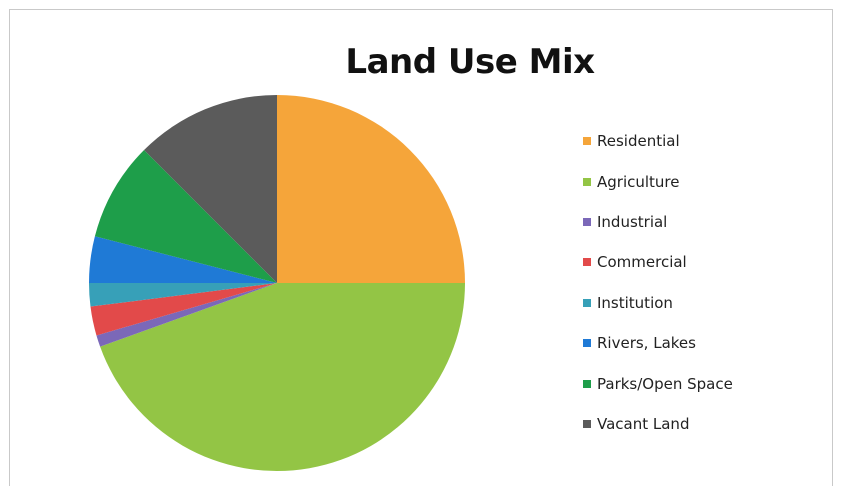 The height and width of the screenshot is (486, 843). What do you see at coordinates (632, 221) in the screenshot?
I see `legend-label: Industrial` at bounding box center [632, 221].